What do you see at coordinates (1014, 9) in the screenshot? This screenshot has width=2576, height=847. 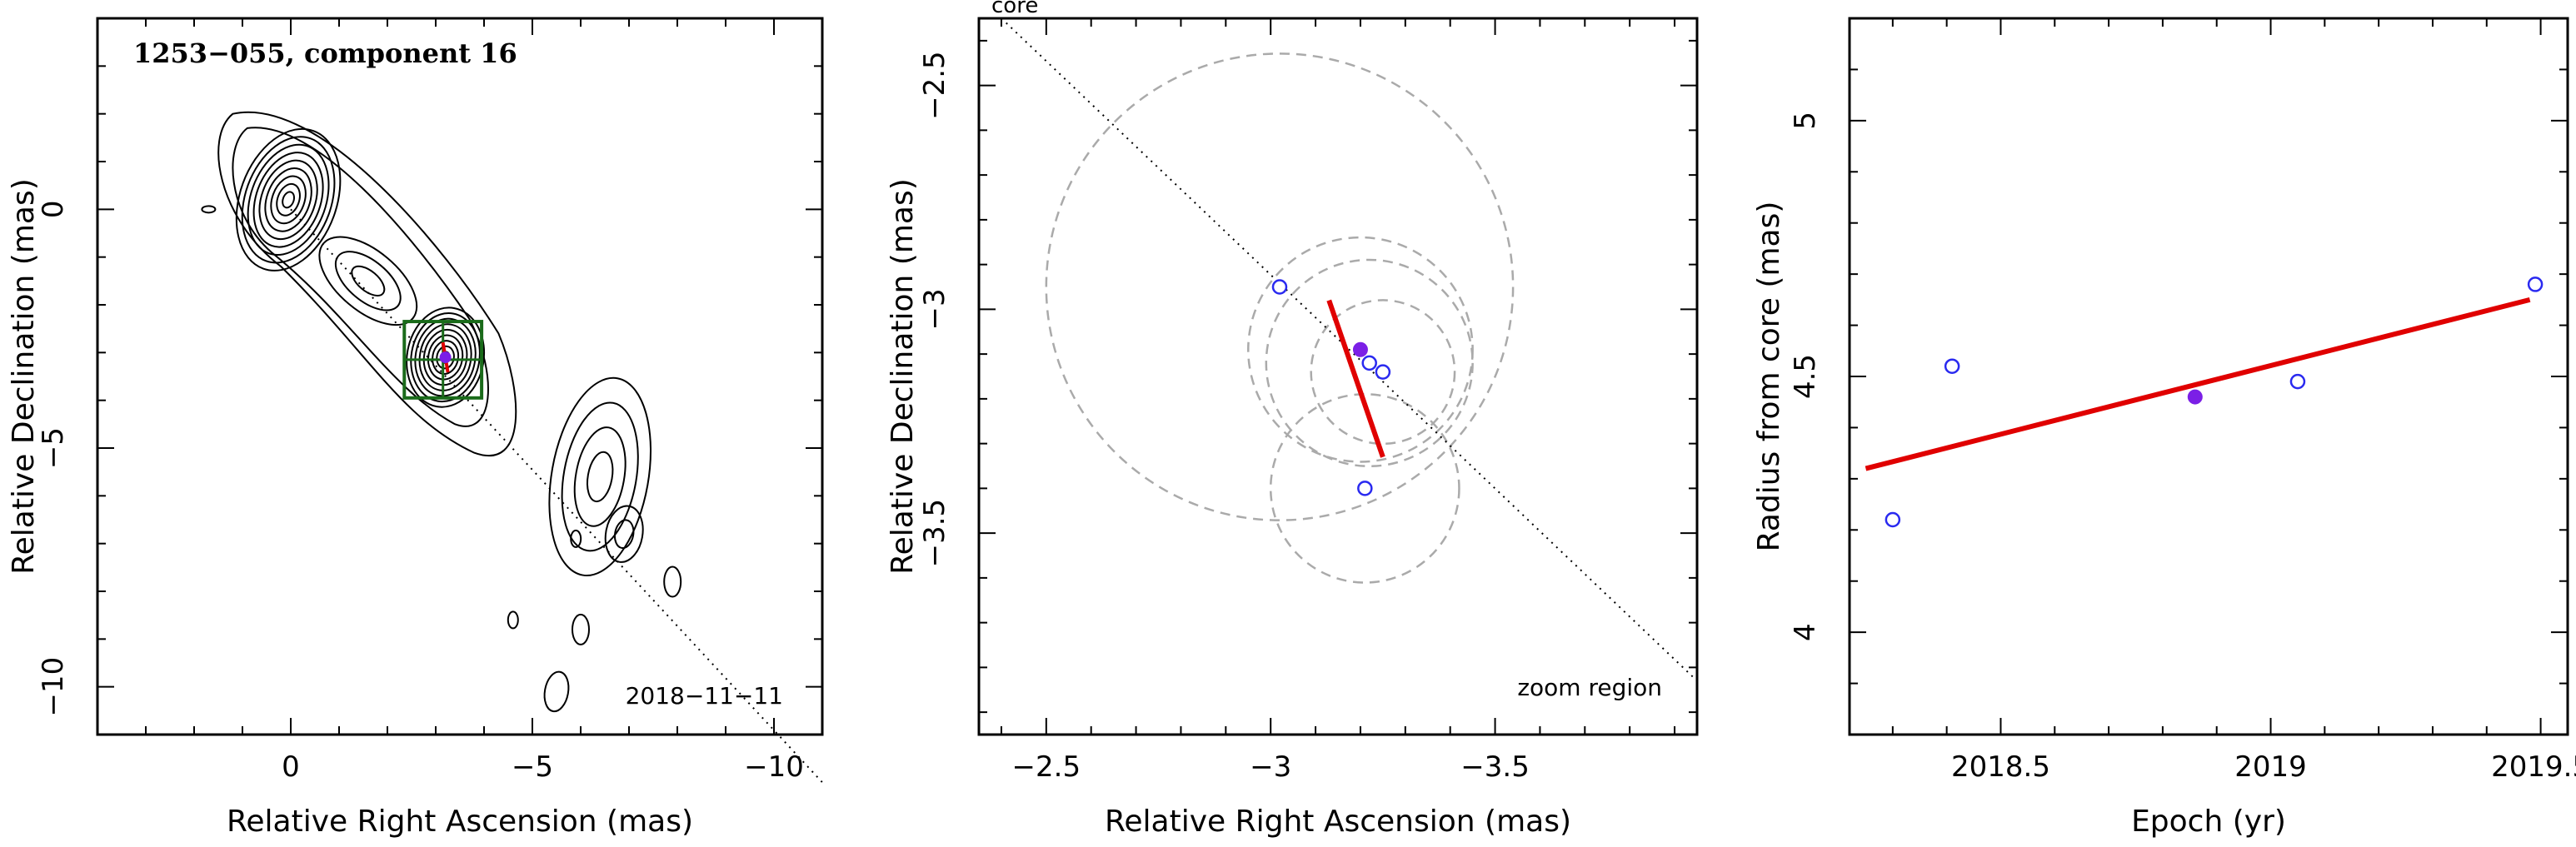 I see `core-label: core` at bounding box center [1014, 9].